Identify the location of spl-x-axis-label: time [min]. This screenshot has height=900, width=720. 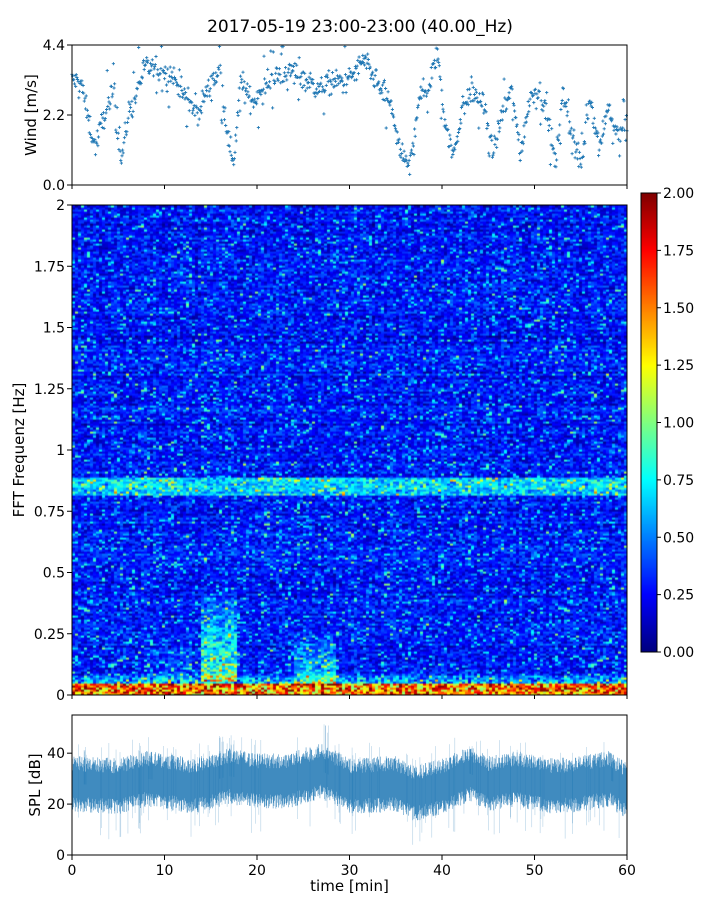
(349, 886).